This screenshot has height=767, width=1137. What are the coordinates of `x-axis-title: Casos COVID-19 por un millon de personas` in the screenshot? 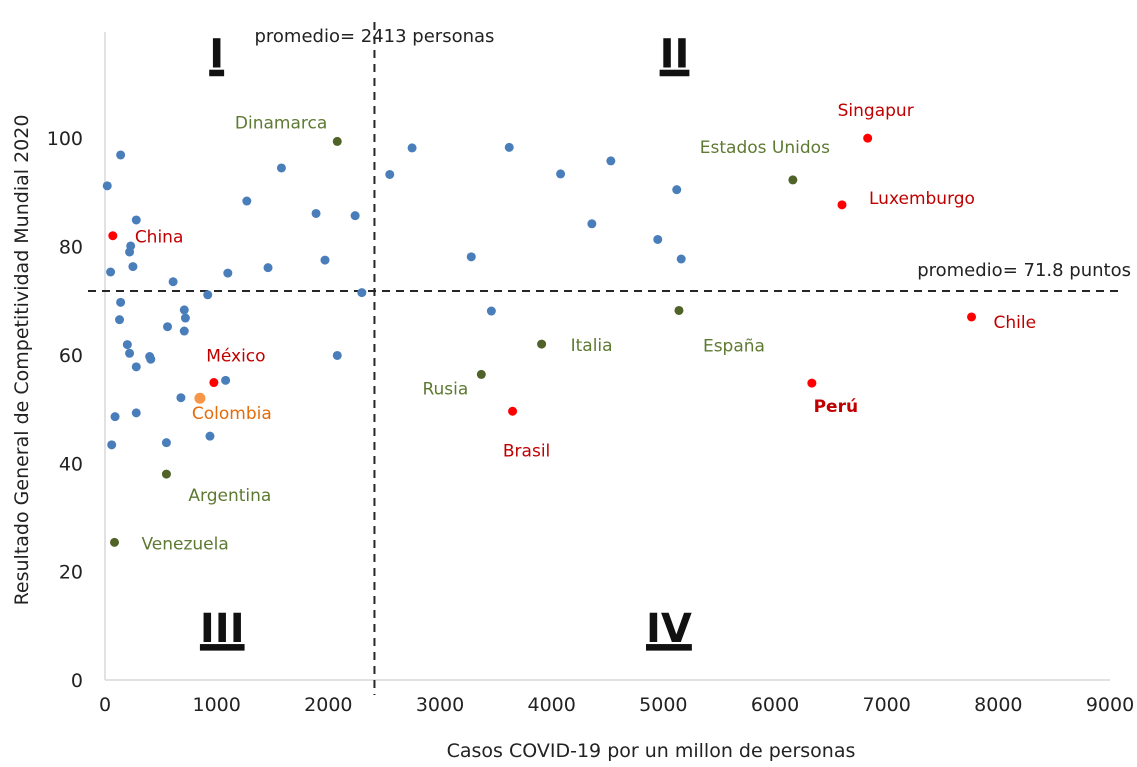 It's located at (651, 751).